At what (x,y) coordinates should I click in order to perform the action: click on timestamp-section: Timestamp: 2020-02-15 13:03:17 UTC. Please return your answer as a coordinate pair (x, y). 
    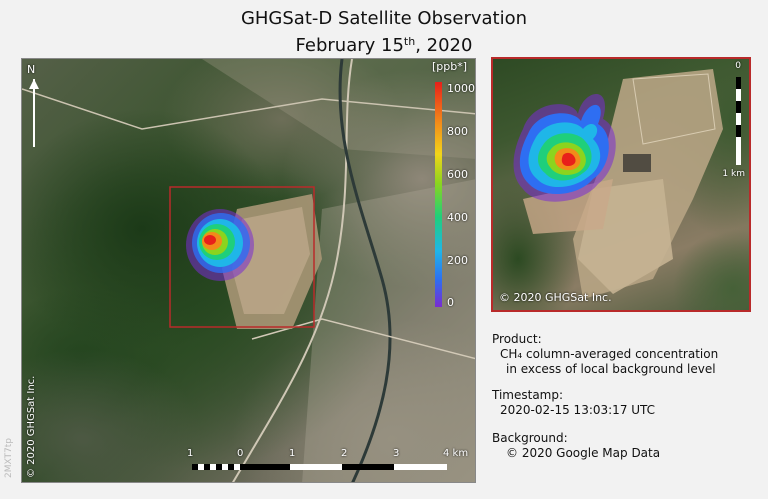
    Looking at the image, I should click on (573, 403).